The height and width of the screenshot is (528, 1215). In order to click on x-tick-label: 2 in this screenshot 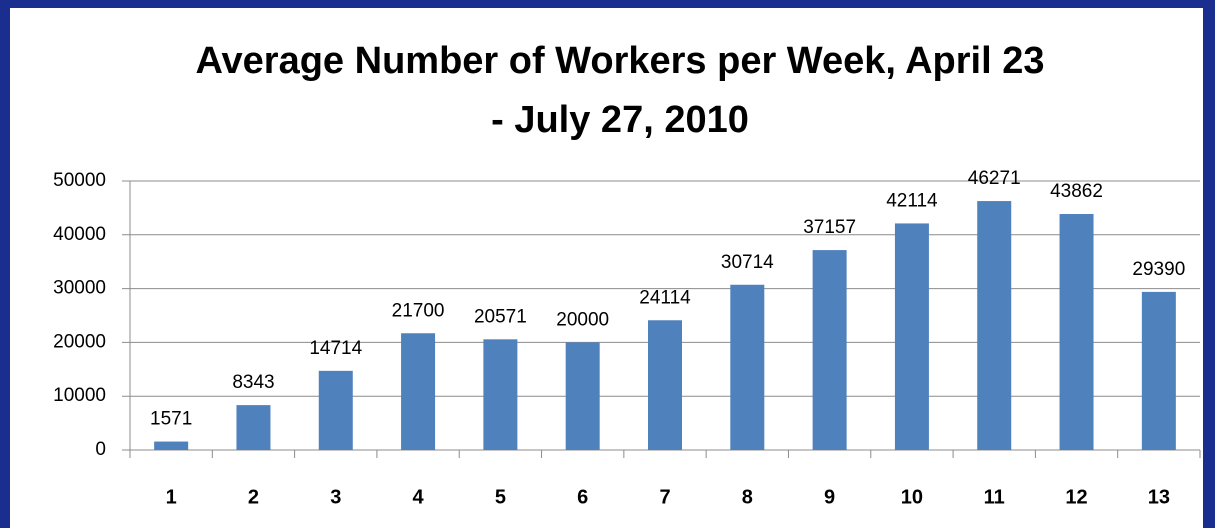, I will do `click(253, 497)`.